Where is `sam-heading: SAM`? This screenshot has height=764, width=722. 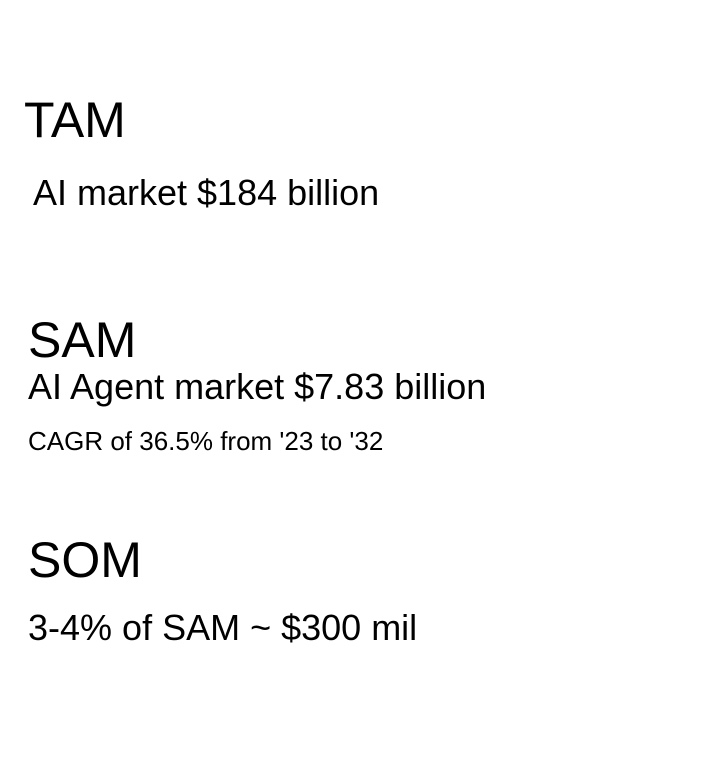 sam-heading: SAM is located at coordinates (82, 340).